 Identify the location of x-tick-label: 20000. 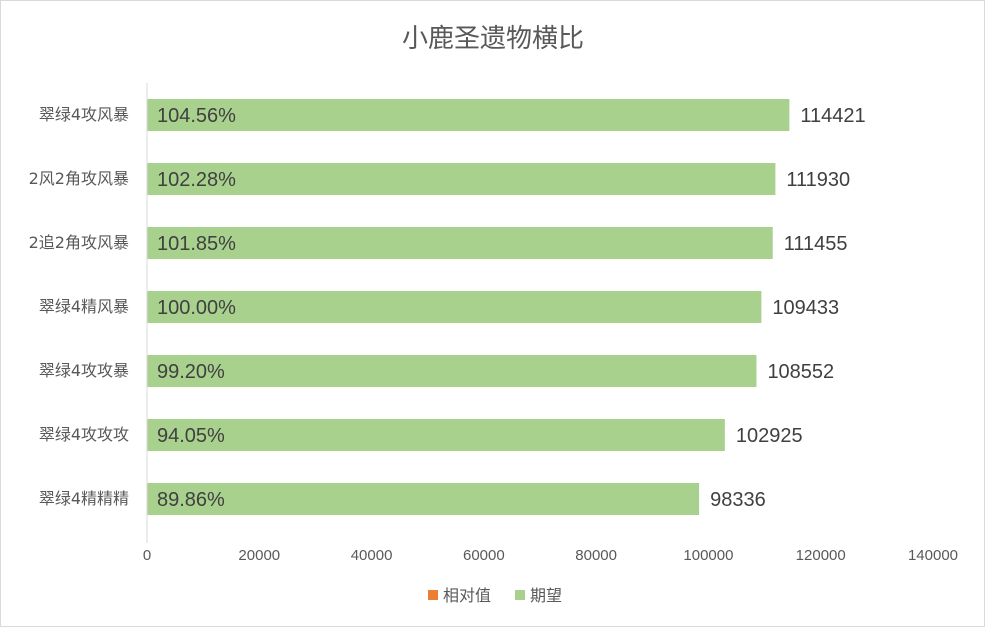
(259, 555).